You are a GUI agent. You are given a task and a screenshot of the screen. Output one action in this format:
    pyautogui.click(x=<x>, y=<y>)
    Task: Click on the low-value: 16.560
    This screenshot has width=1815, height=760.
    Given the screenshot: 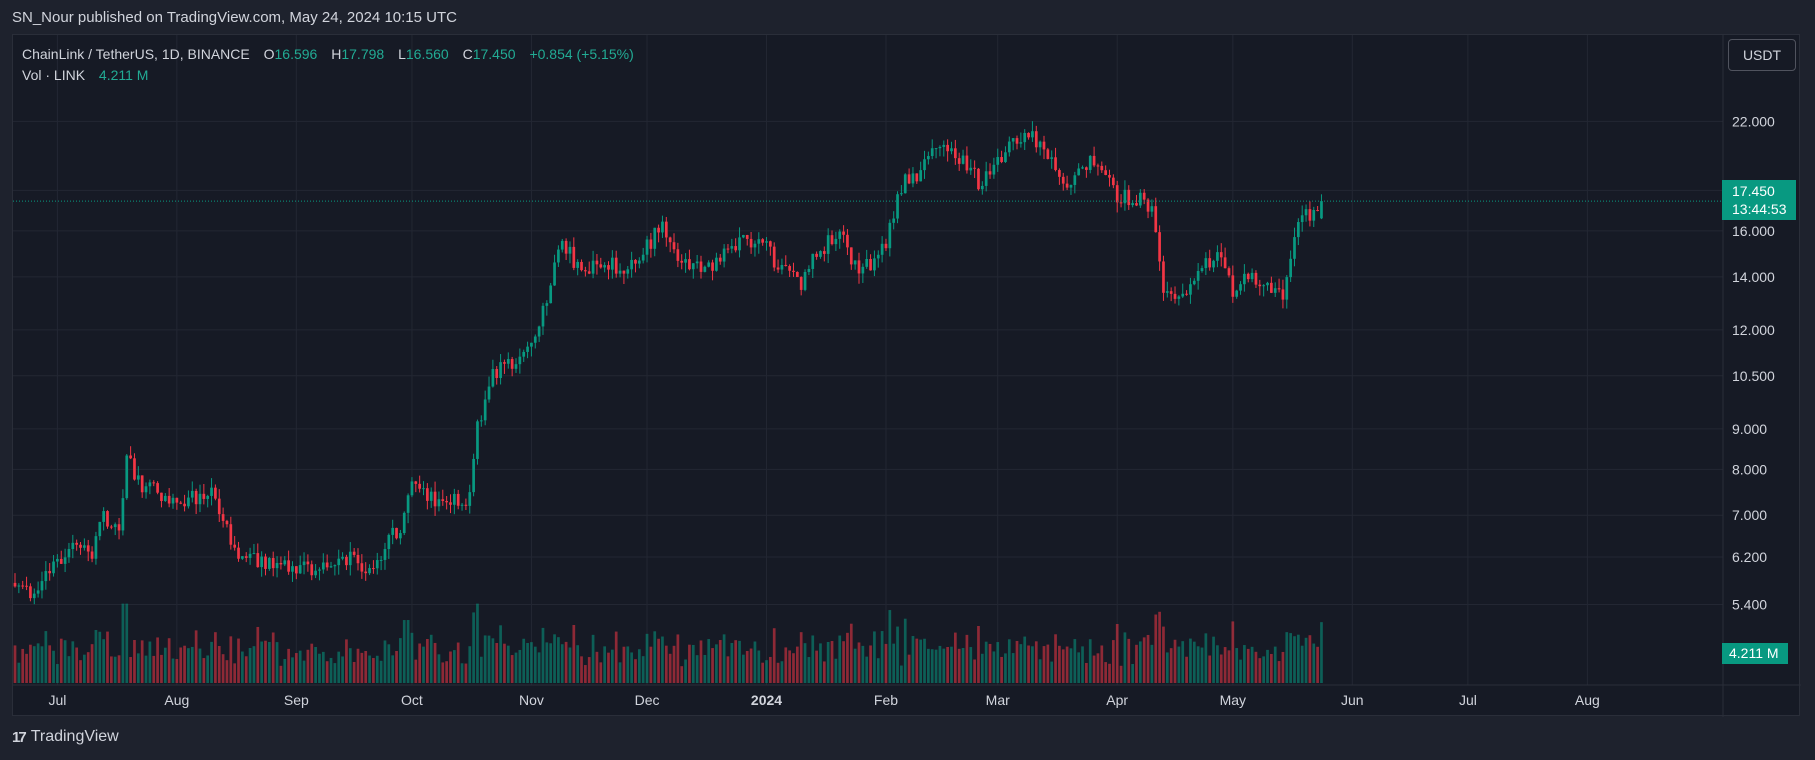 What is the action you would take?
    pyautogui.click(x=427, y=54)
    